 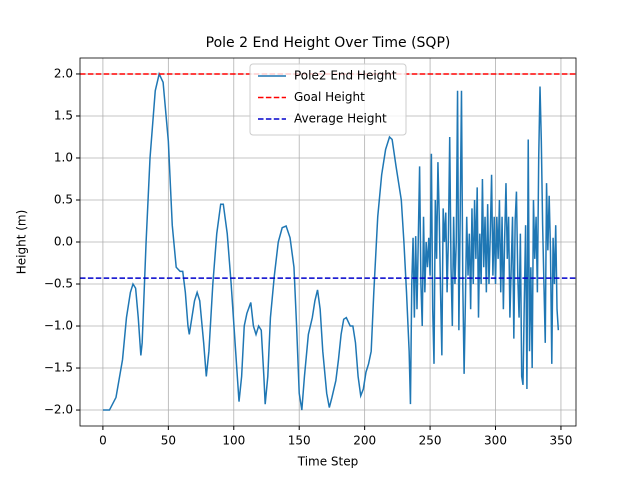 What do you see at coordinates (103, 441) in the screenshot?
I see `x-tick-label: 0` at bounding box center [103, 441].